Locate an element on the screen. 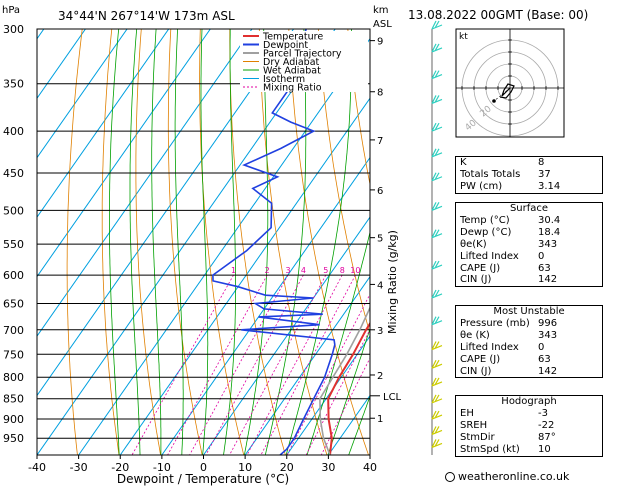 The width and height of the screenshot is (629, 486). surface-temp-label: Temp (°C) is located at coordinates (485, 220).